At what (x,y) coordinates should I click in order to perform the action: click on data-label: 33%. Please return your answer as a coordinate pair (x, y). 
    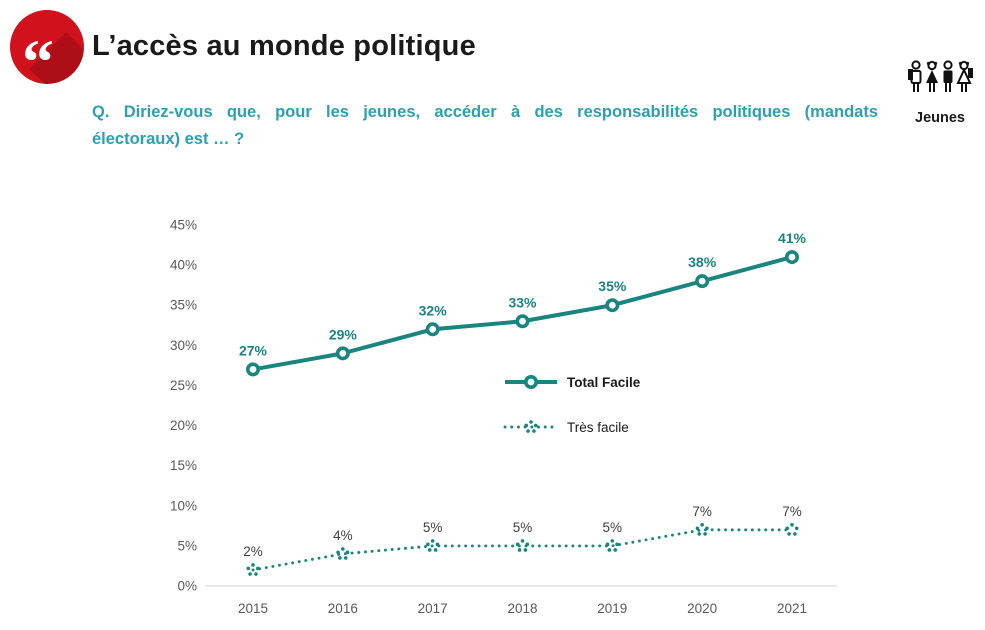
    Looking at the image, I should click on (522, 302).